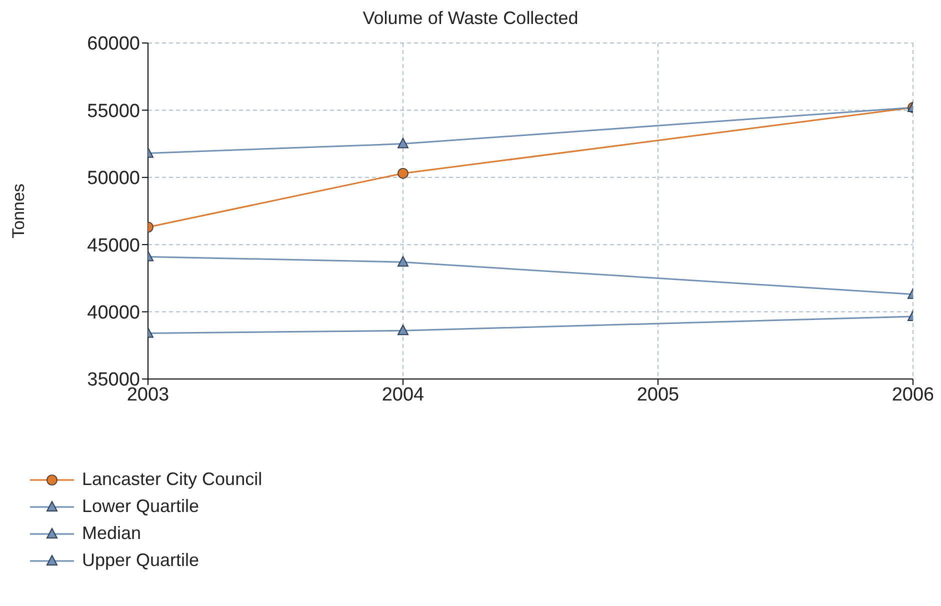  What do you see at coordinates (113, 179) in the screenshot?
I see `y-tick-label: 50000` at bounding box center [113, 179].